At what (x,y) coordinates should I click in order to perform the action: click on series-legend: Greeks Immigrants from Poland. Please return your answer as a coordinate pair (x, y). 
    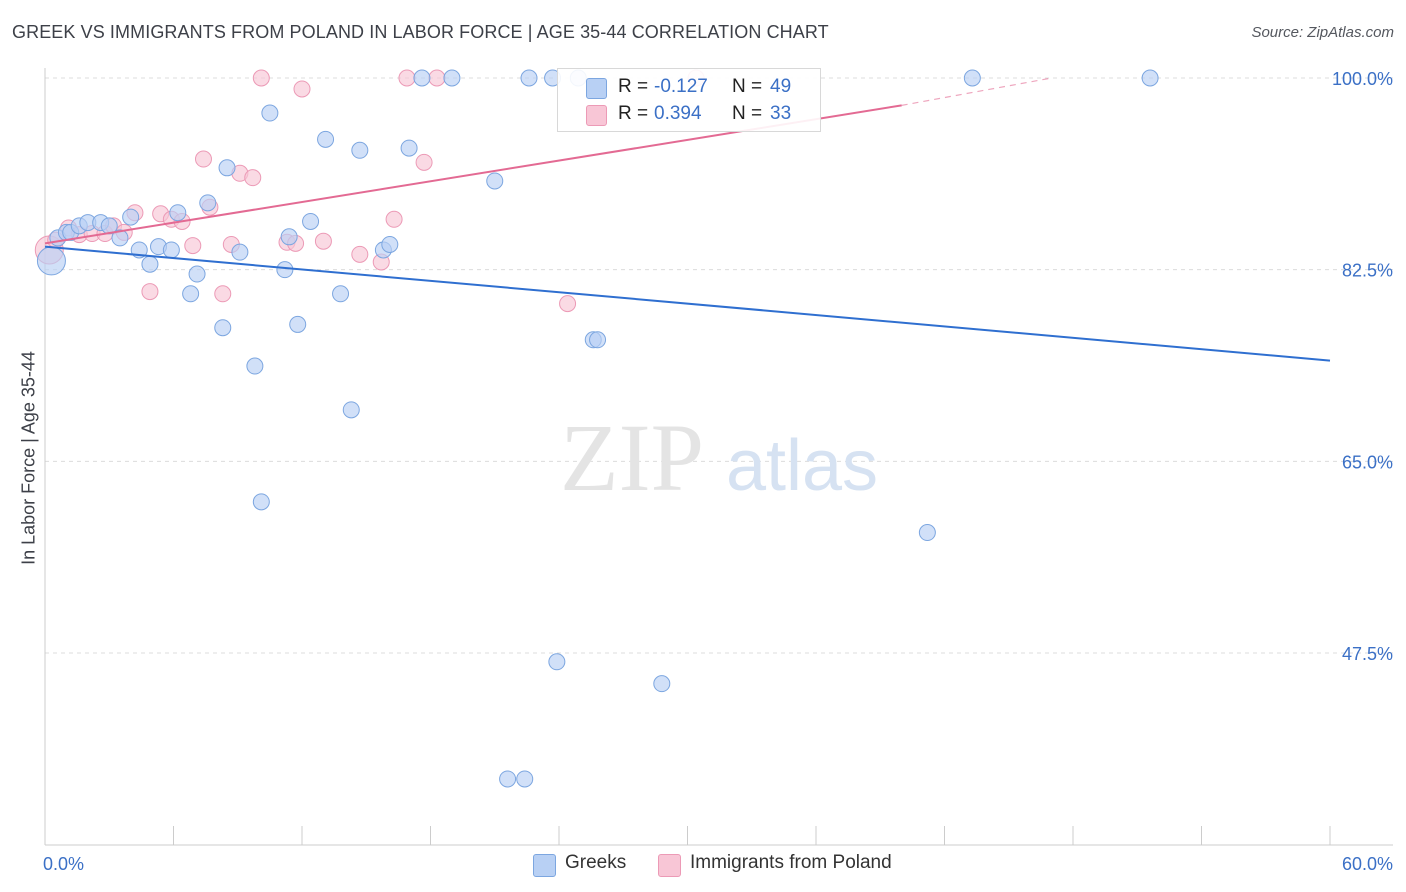
    Looking at the image, I should click on (703, 865).